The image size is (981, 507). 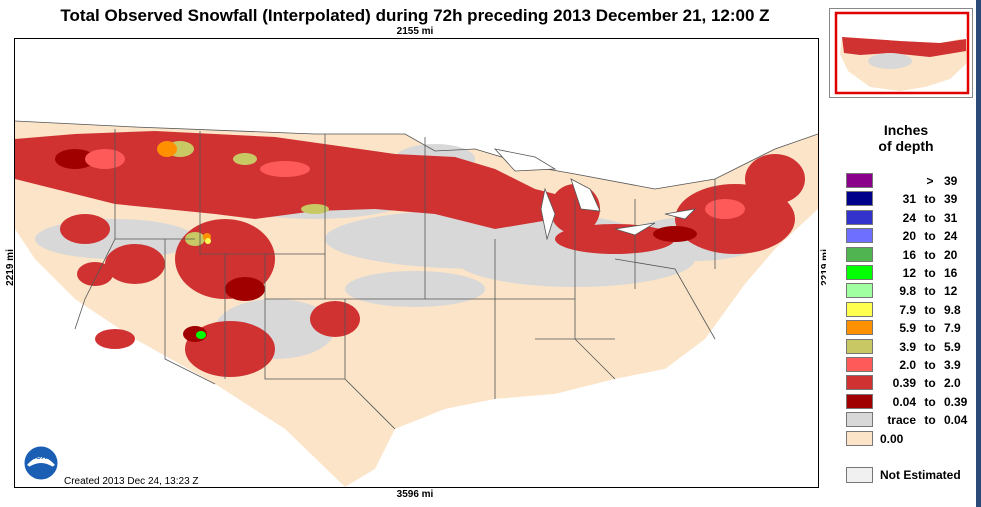 I want to click on overview-inset-map, so click(x=901, y=53).